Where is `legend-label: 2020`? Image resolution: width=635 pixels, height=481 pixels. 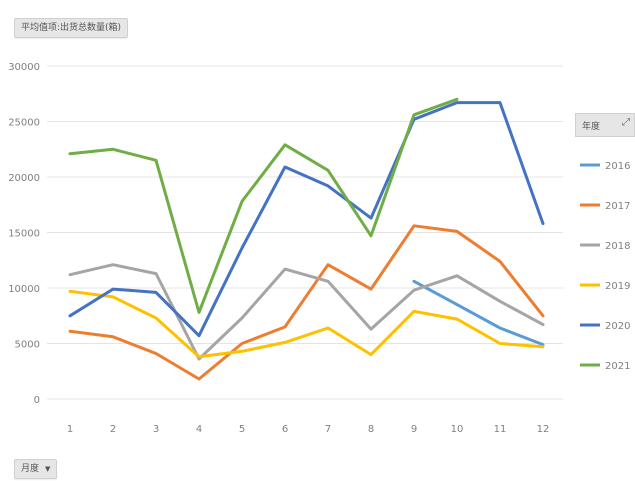
legend-label: 2020 is located at coordinates (617, 326).